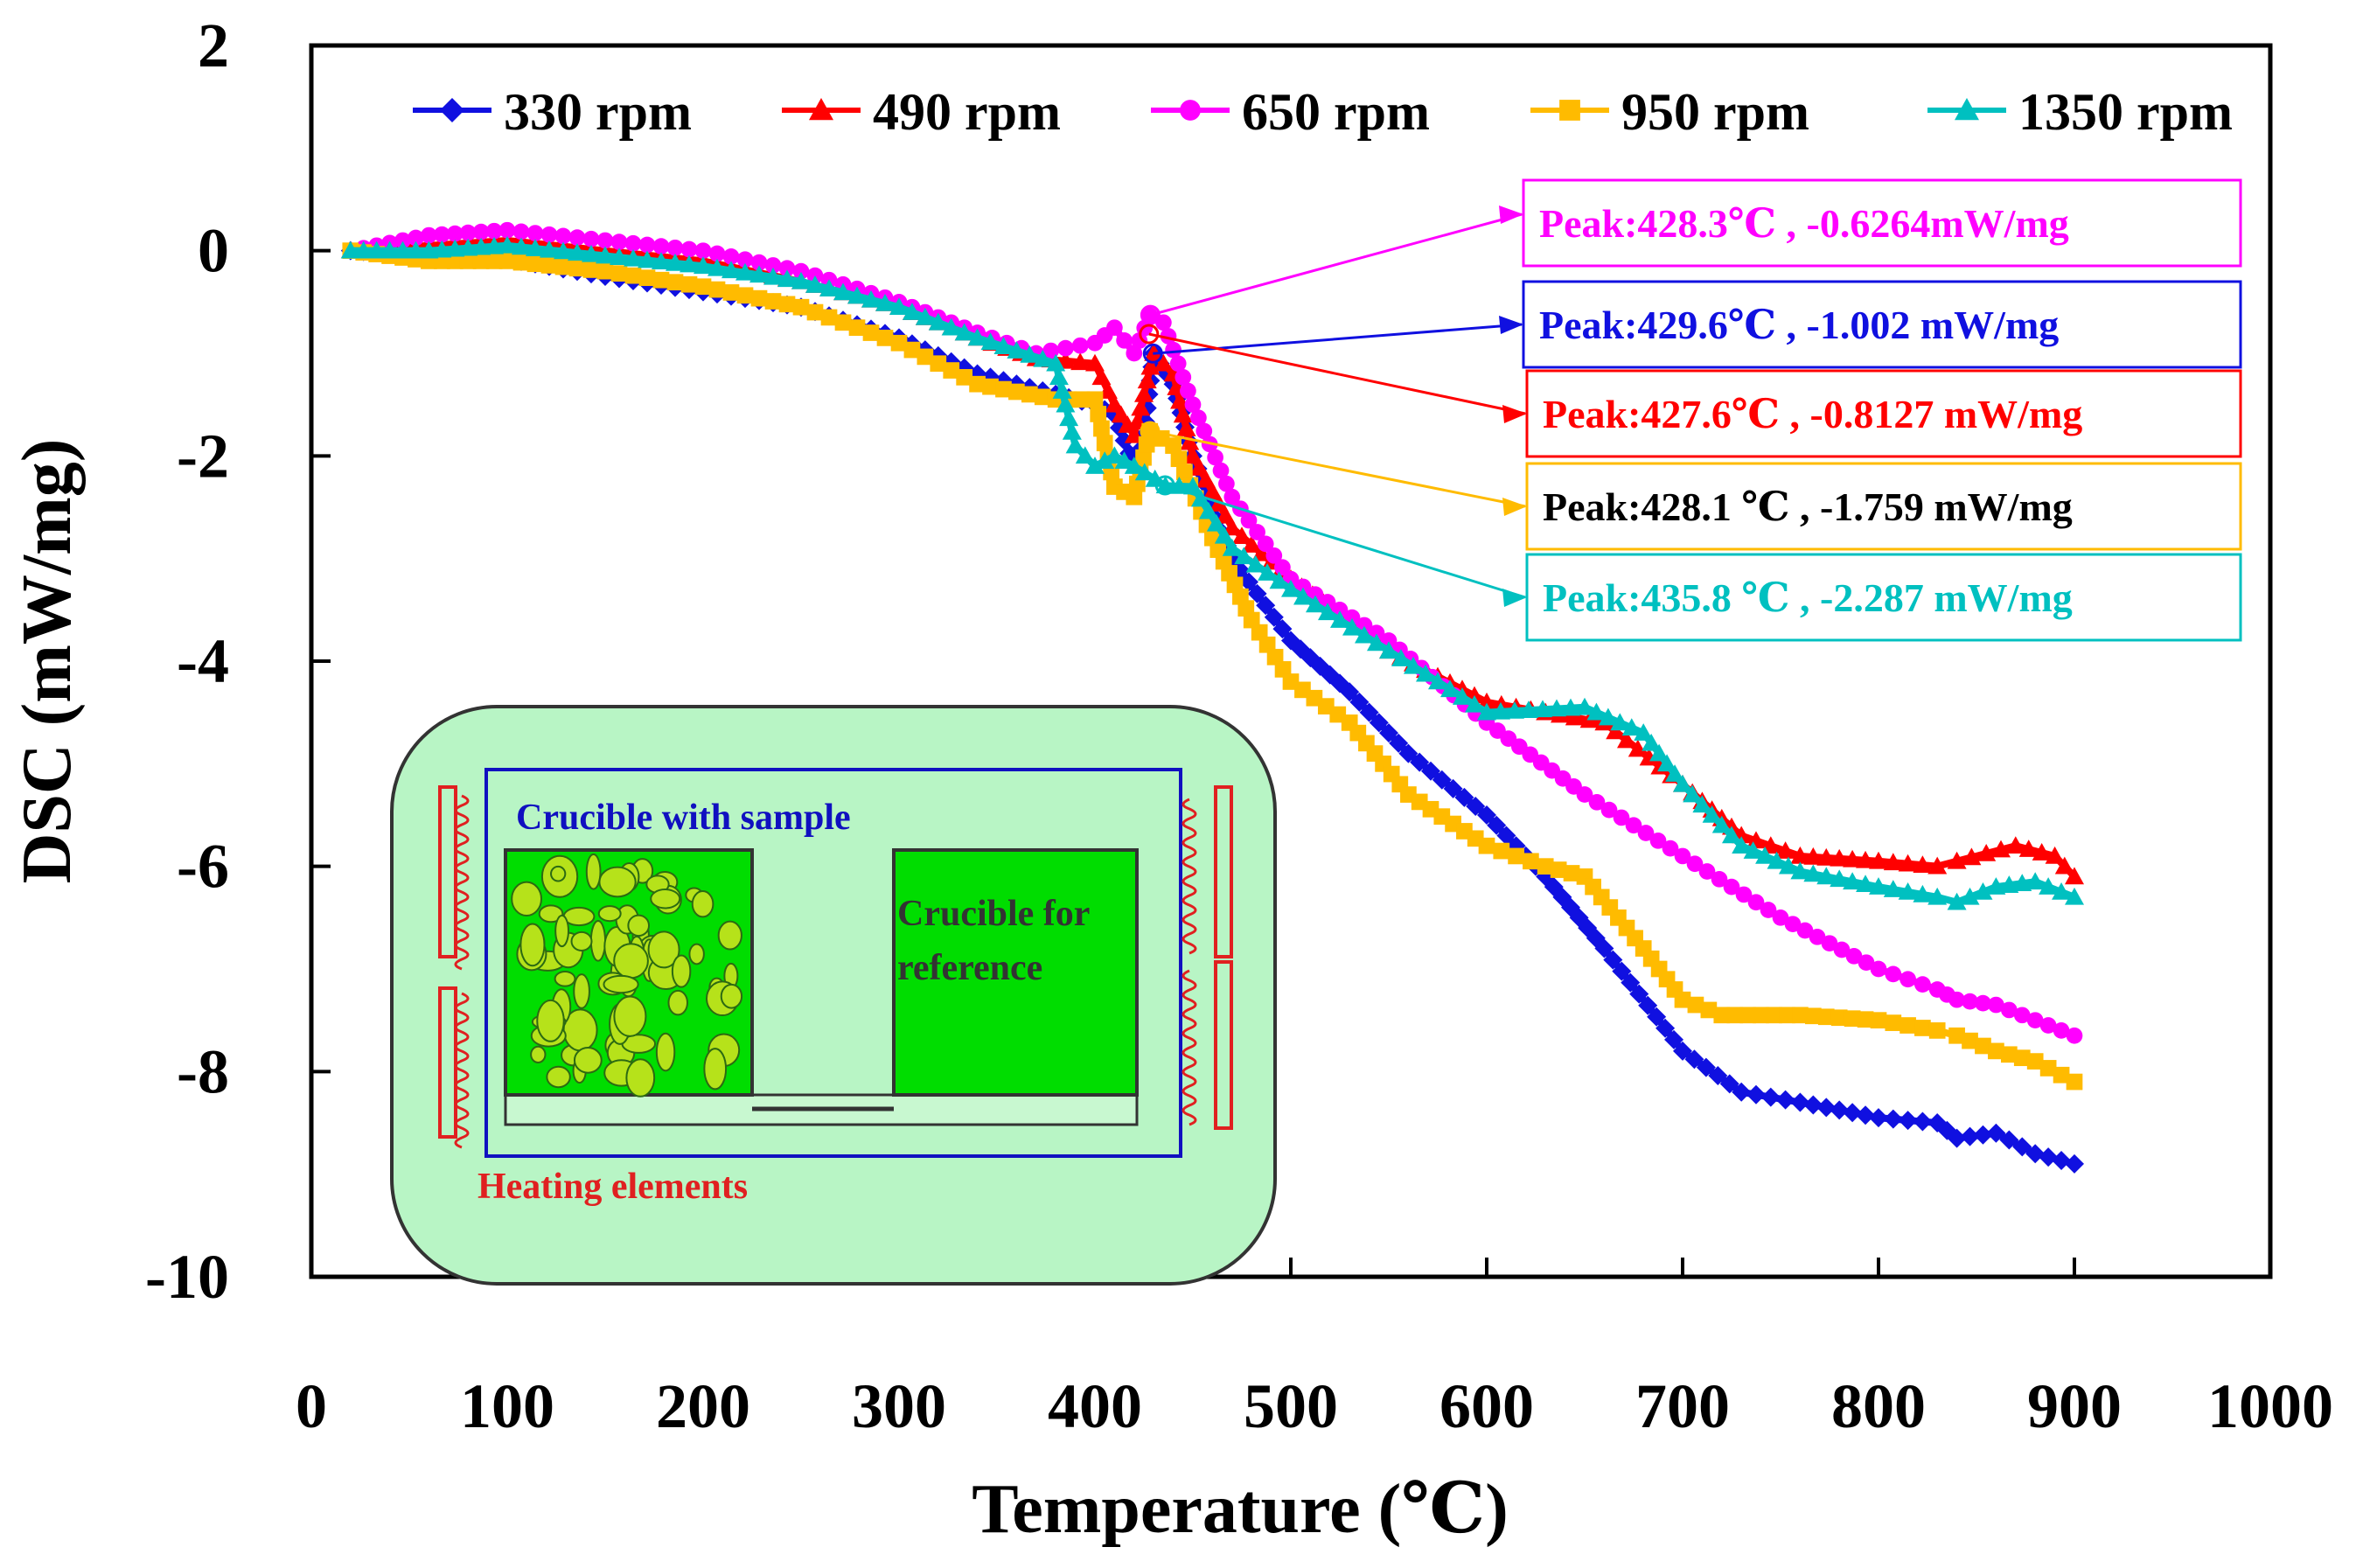 Image resolution: width=2363 pixels, height=1568 pixels. I want to click on x-tick-label: 200, so click(703, 1406).